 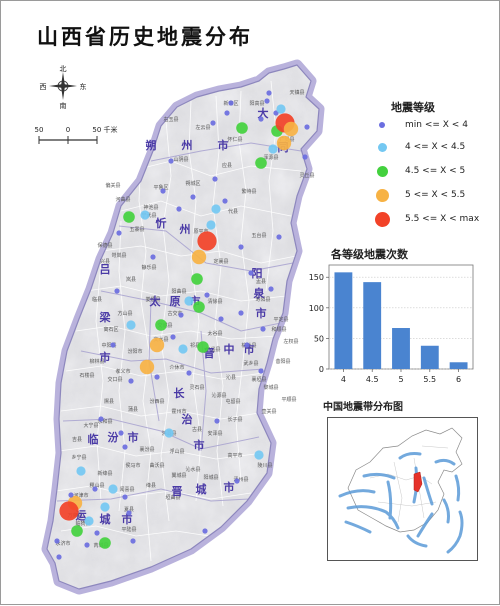 What do you see at coordinates (93, 439) in the screenshot?
I see `city-region-label: 临` at bounding box center [93, 439].